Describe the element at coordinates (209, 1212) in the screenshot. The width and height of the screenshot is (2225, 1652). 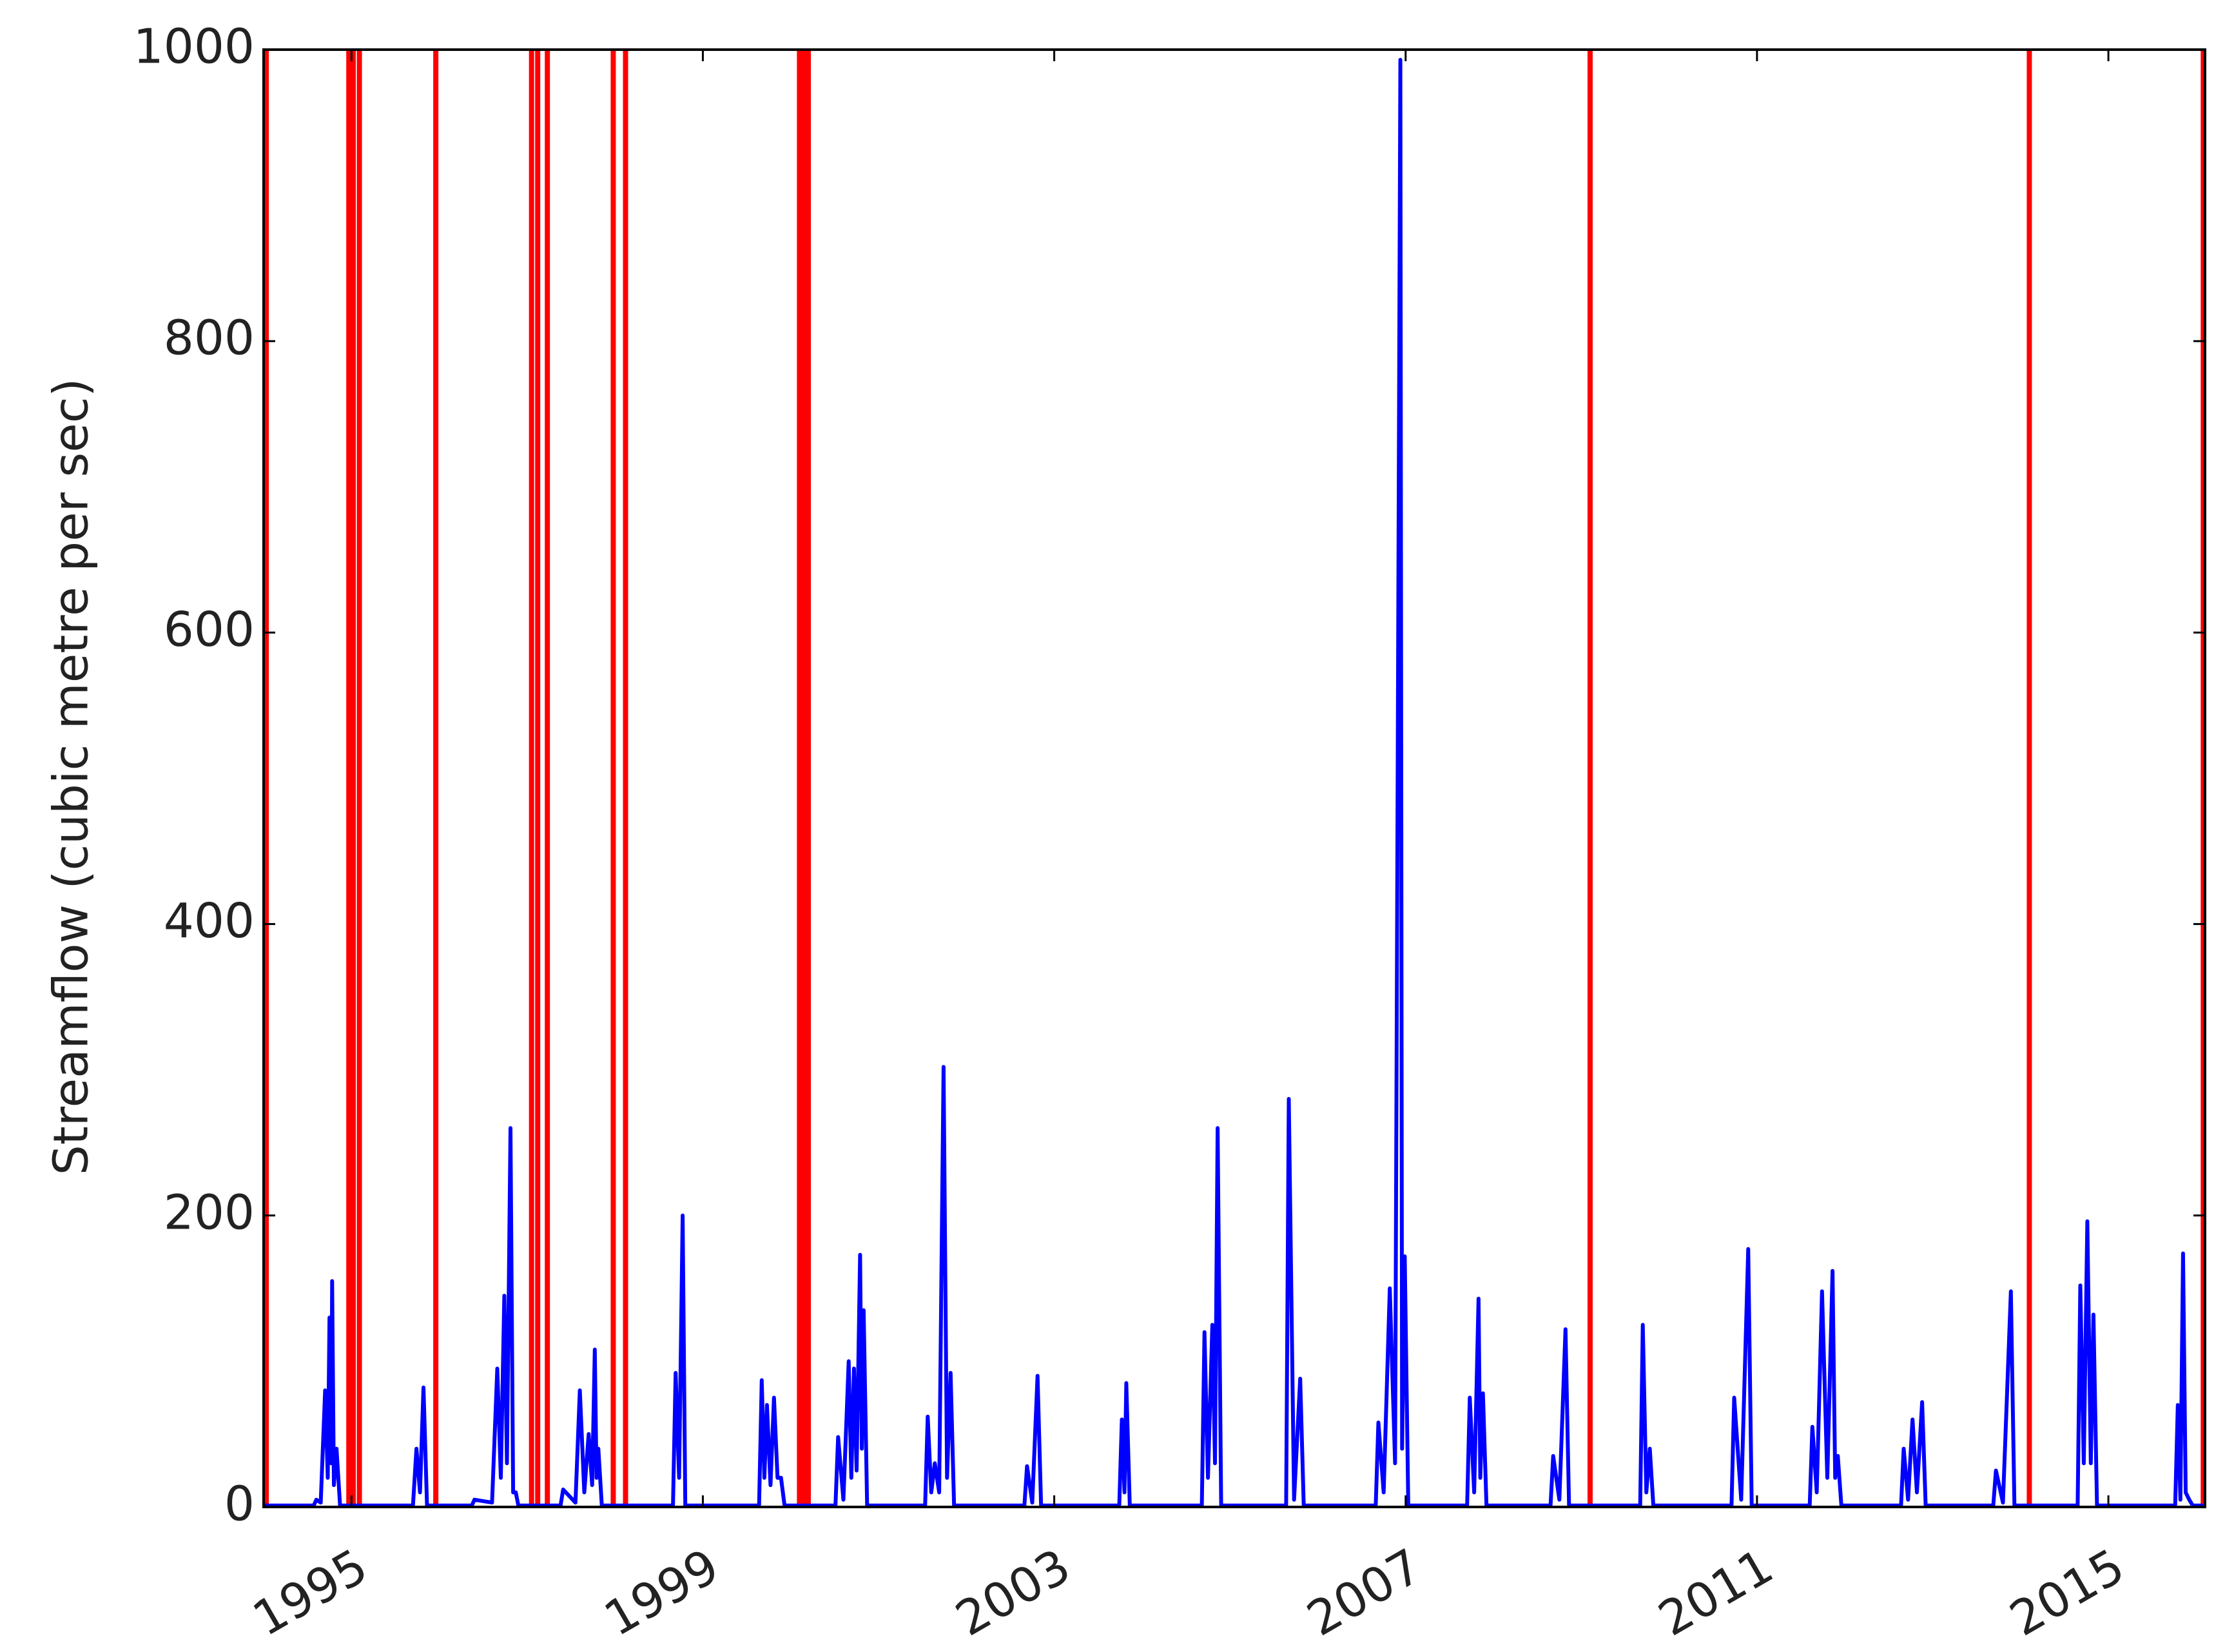
I see `y-tick-label: 200` at that location.